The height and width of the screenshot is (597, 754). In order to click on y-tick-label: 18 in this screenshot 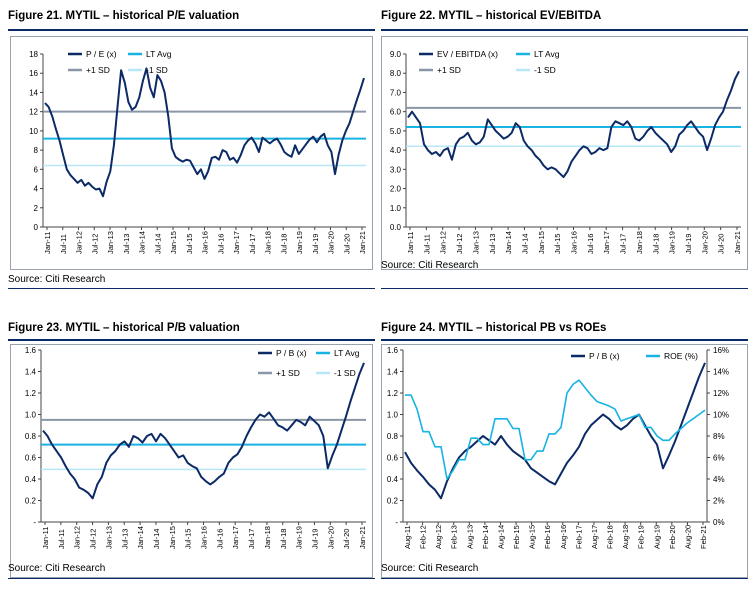, I will do `click(33, 54)`.